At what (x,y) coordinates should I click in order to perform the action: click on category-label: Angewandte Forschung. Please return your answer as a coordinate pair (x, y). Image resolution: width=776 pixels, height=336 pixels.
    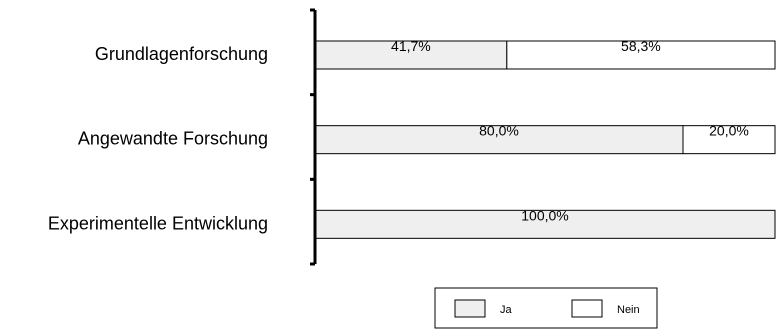
    Looking at the image, I should click on (173, 139).